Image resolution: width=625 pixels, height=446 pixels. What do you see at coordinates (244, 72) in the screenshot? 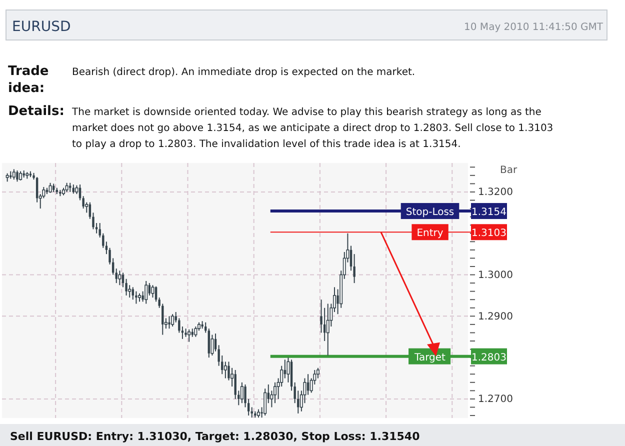
I see `text: Bearish (direct drop). An immediate drop is expected on the market.` at bounding box center [244, 72].